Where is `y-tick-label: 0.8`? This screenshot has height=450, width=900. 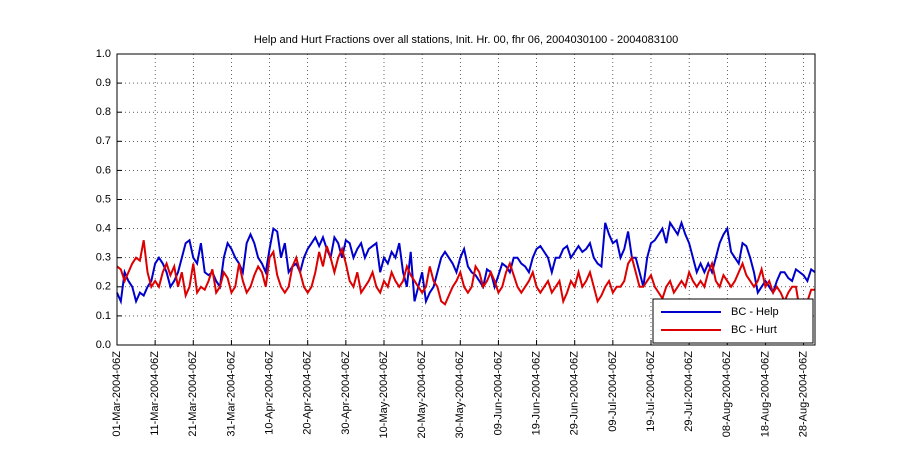
y-tick-label: 0.8 is located at coordinates (103, 112).